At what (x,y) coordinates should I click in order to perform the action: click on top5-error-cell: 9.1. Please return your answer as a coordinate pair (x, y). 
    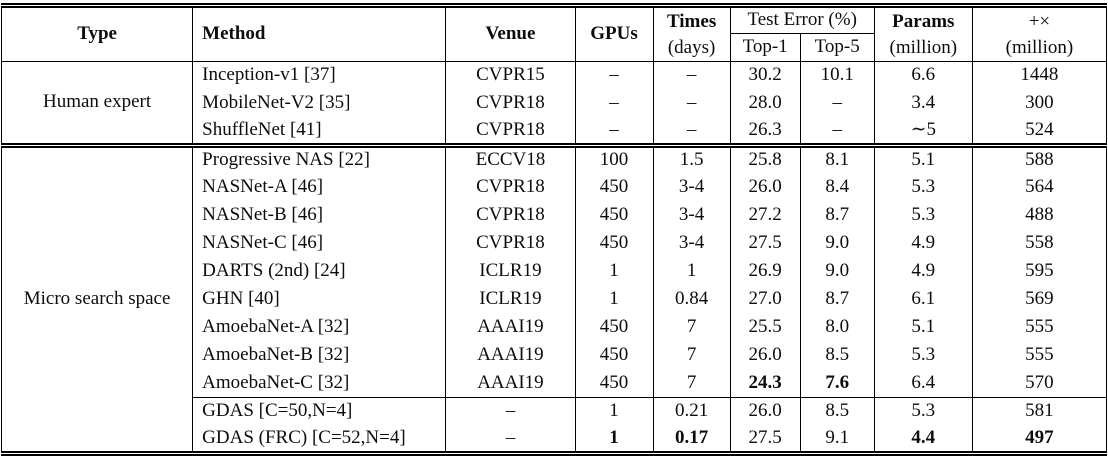
    Looking at the image, I should click on (837, 439).